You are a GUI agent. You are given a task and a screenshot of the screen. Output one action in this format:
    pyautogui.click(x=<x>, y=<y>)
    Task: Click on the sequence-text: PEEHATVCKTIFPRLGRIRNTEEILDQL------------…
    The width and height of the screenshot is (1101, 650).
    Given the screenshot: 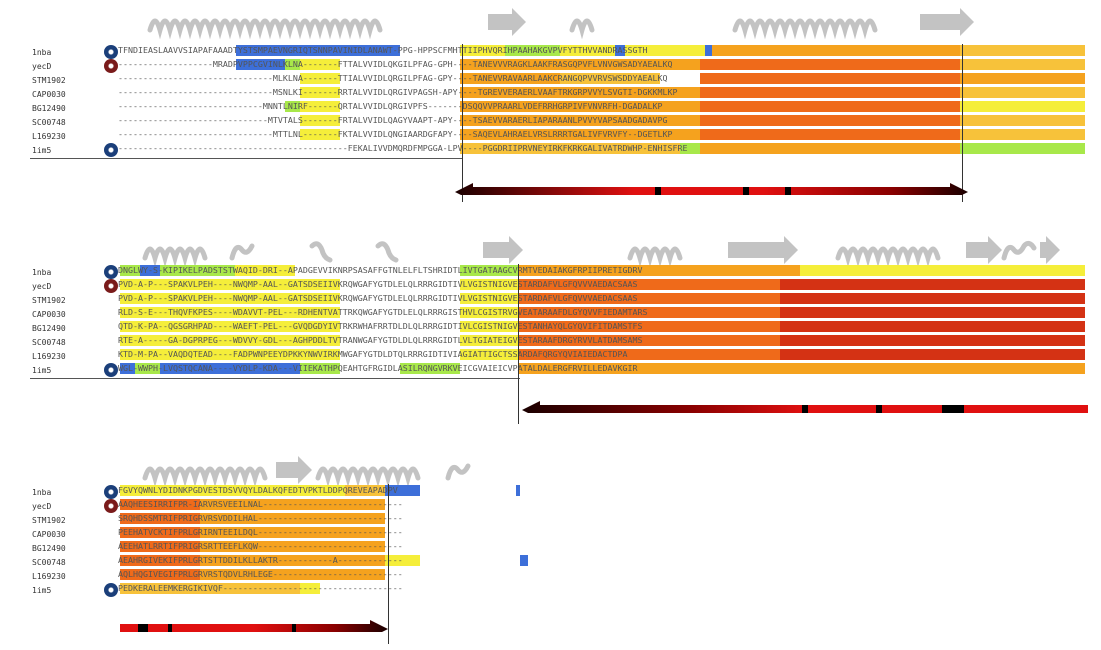 What is the action you would take?
    pyautogui.click(x=260, y=532)
    